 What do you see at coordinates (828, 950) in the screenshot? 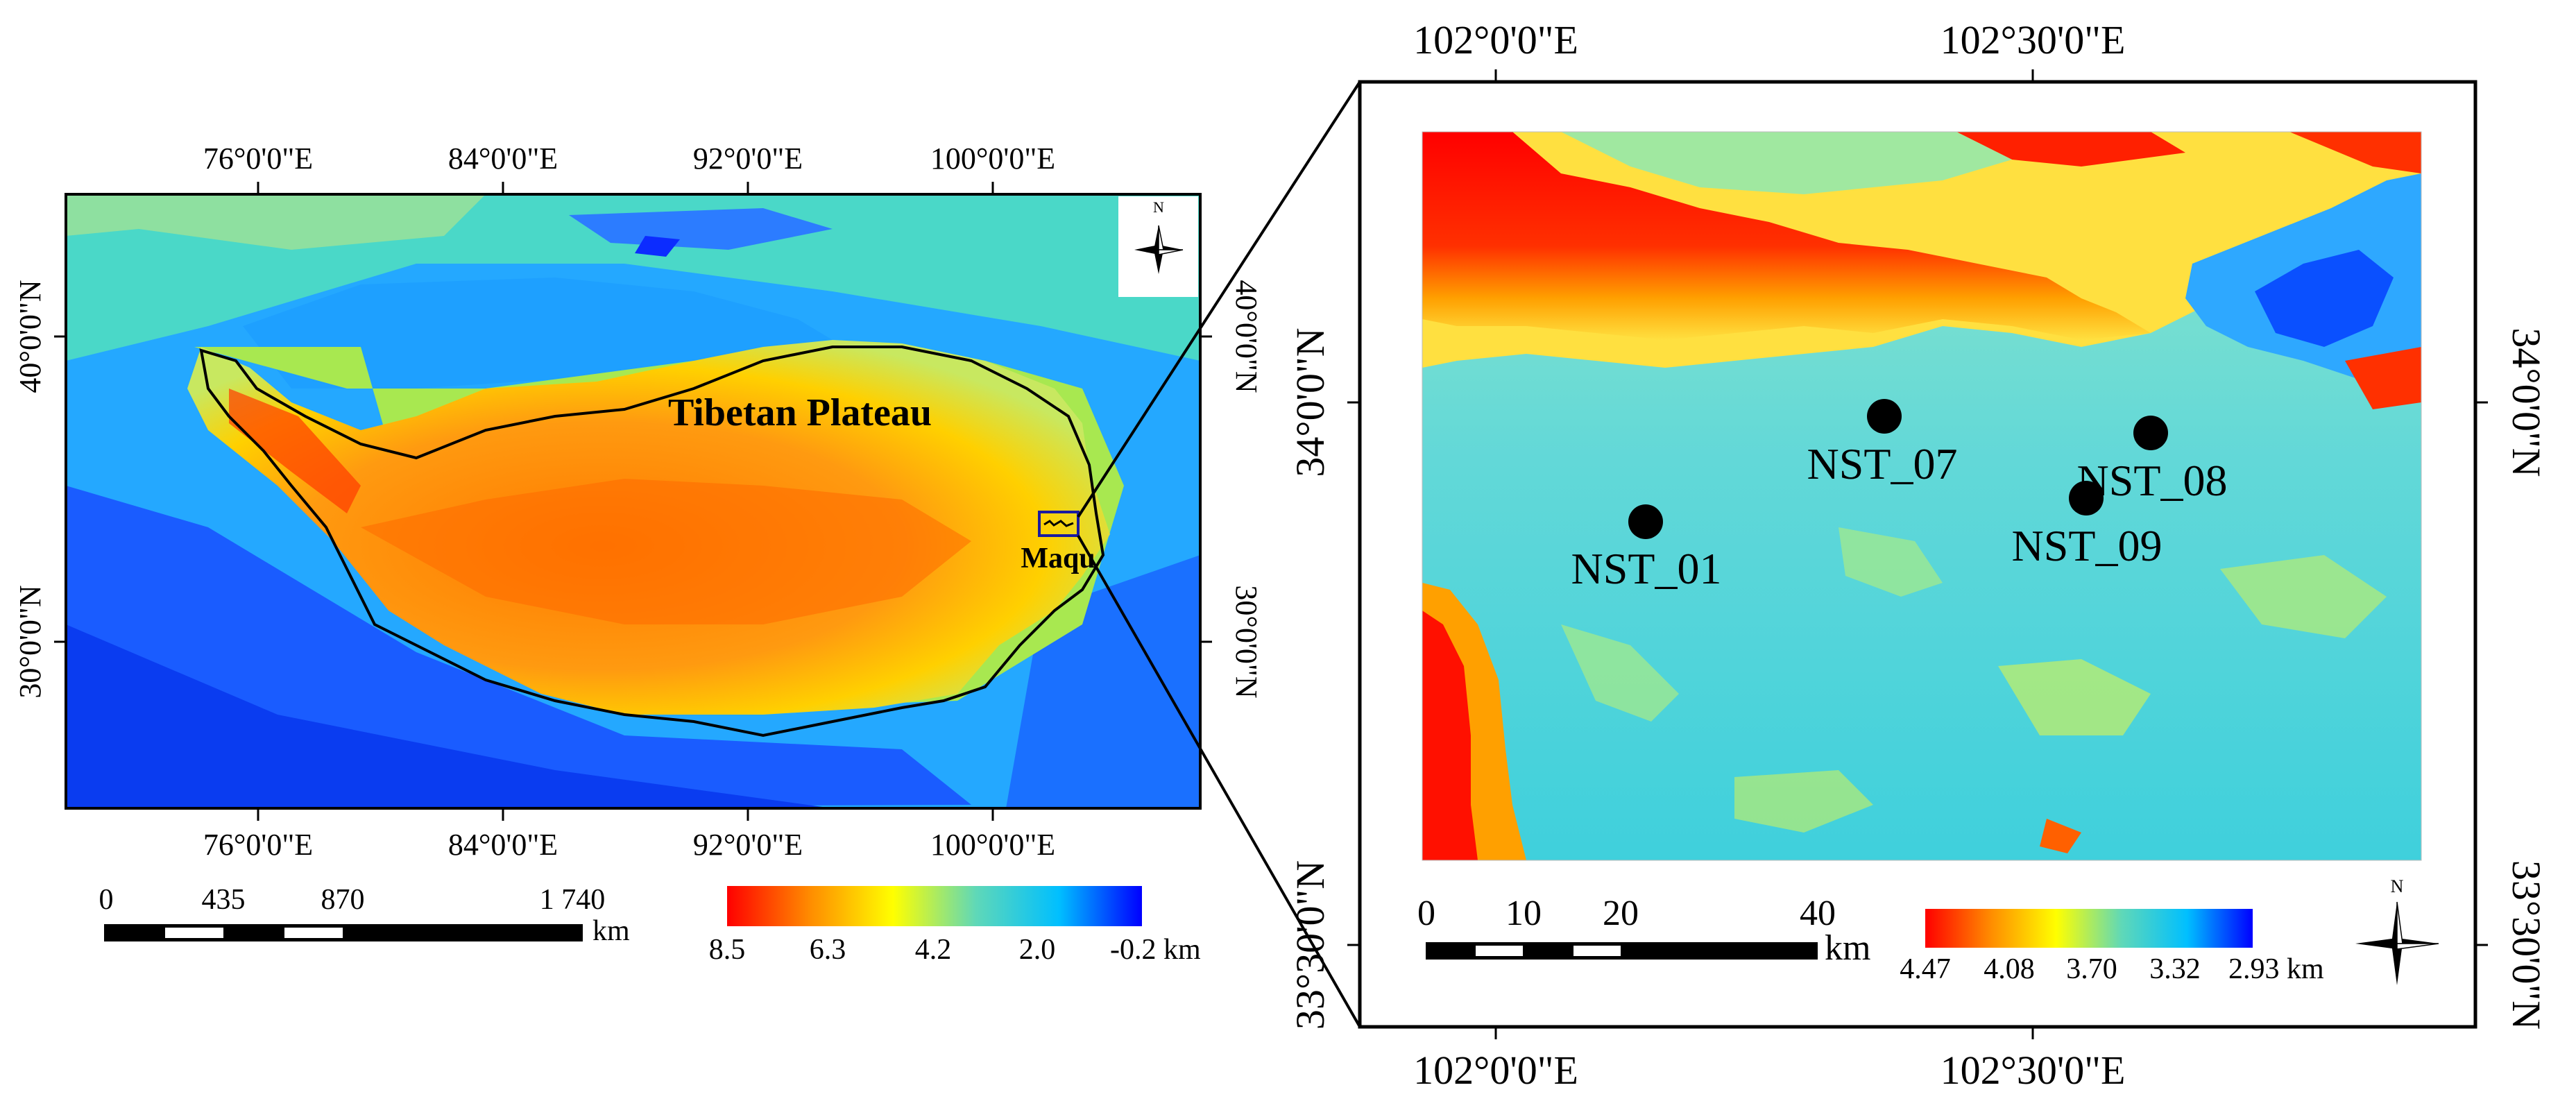
I see `overview-legend-value: 6.3` at bounding box center [828, 950].